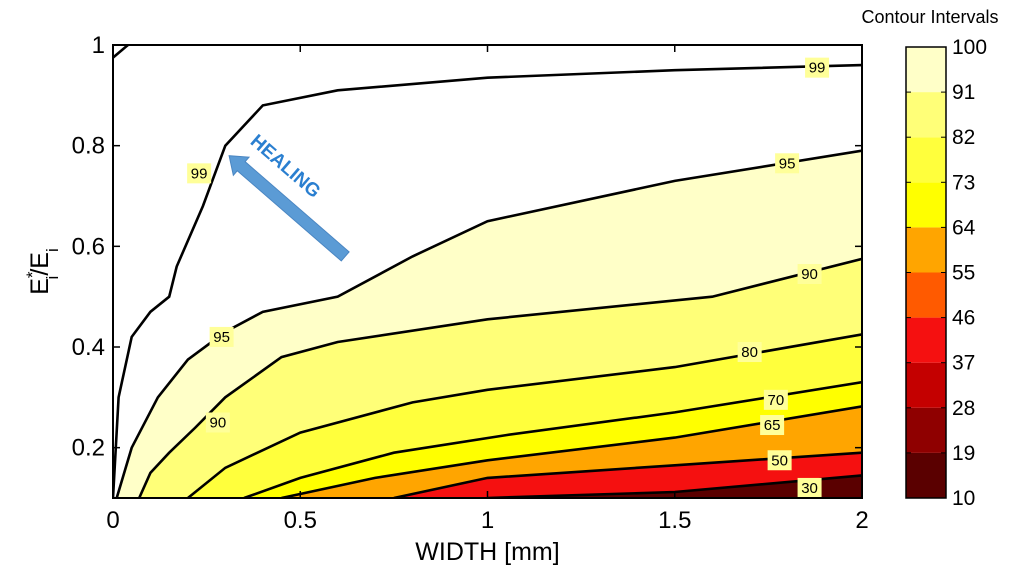 This screenshot has width=1021, height=566. I want to click on contour-label-50: 50, so click(779, 460).